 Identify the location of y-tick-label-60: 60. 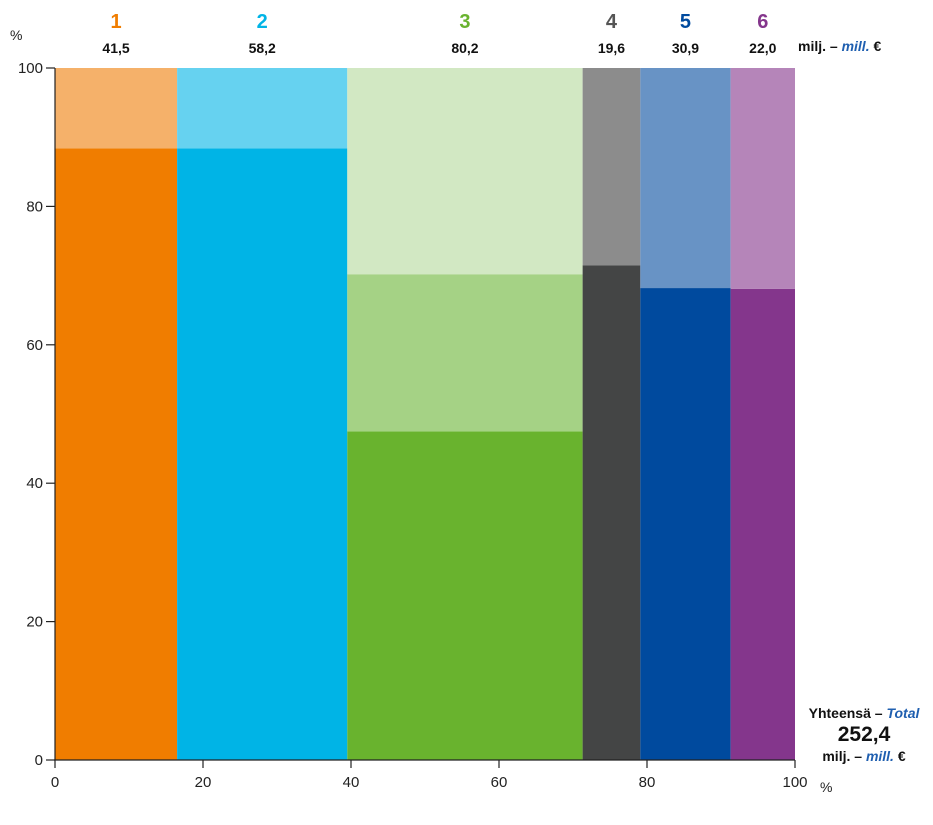
(34, 345).